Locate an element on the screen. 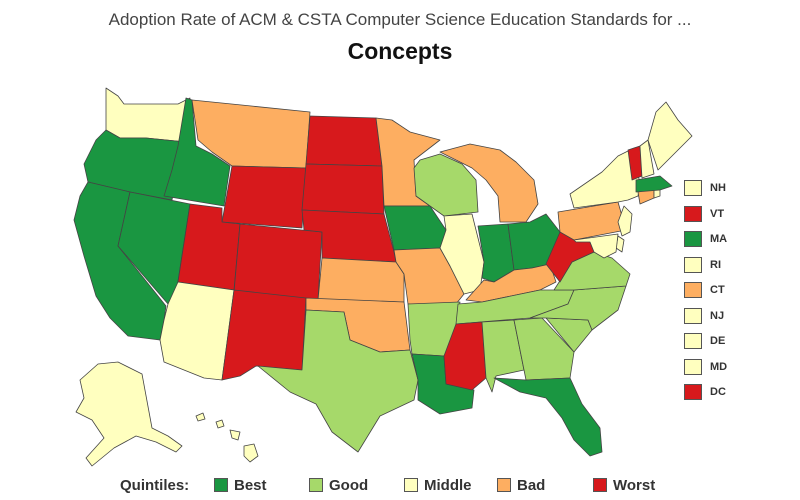 The height and width of the screenshot is (500, 800). state-maryland is located at coordinates (596, 246).